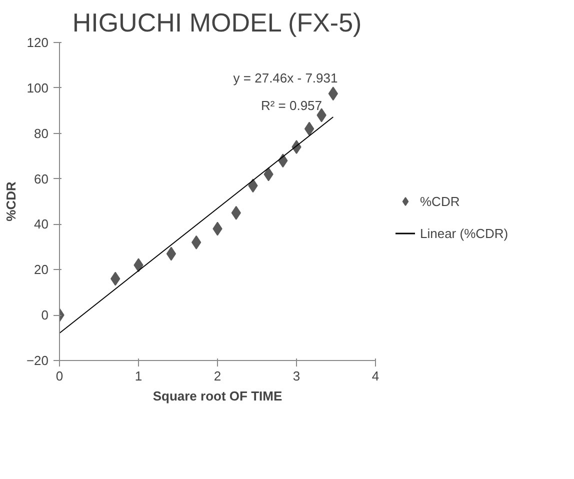 The width and height of the screenshot is (574, 479). What do you see at coordinates (217, 23) in the screenshot?
I see `chart-title: HIGUCHI MODEL (FX-5)` at bounding box center [217, 23].